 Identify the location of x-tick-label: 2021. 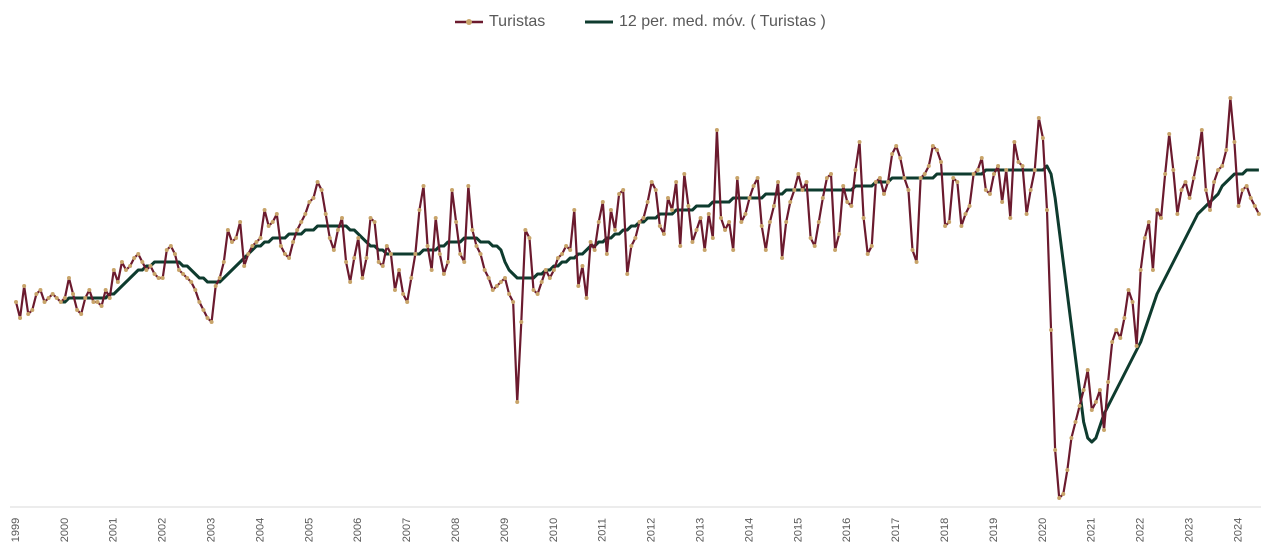
(1092, 530).